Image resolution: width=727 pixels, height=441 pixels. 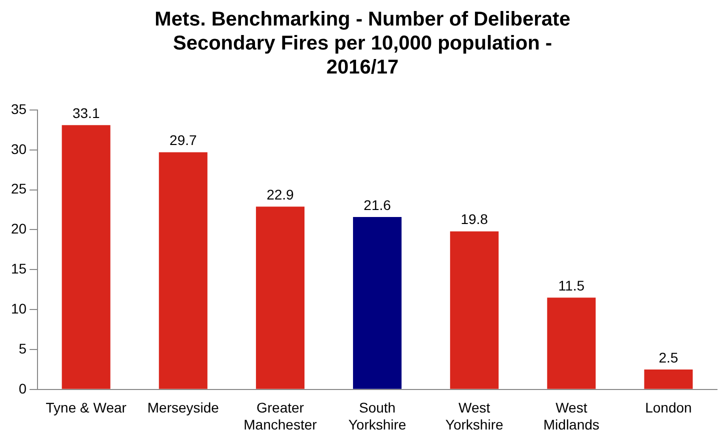 I want to click on x-tick-label: West Yorkshire, so click(x=474, y=416).